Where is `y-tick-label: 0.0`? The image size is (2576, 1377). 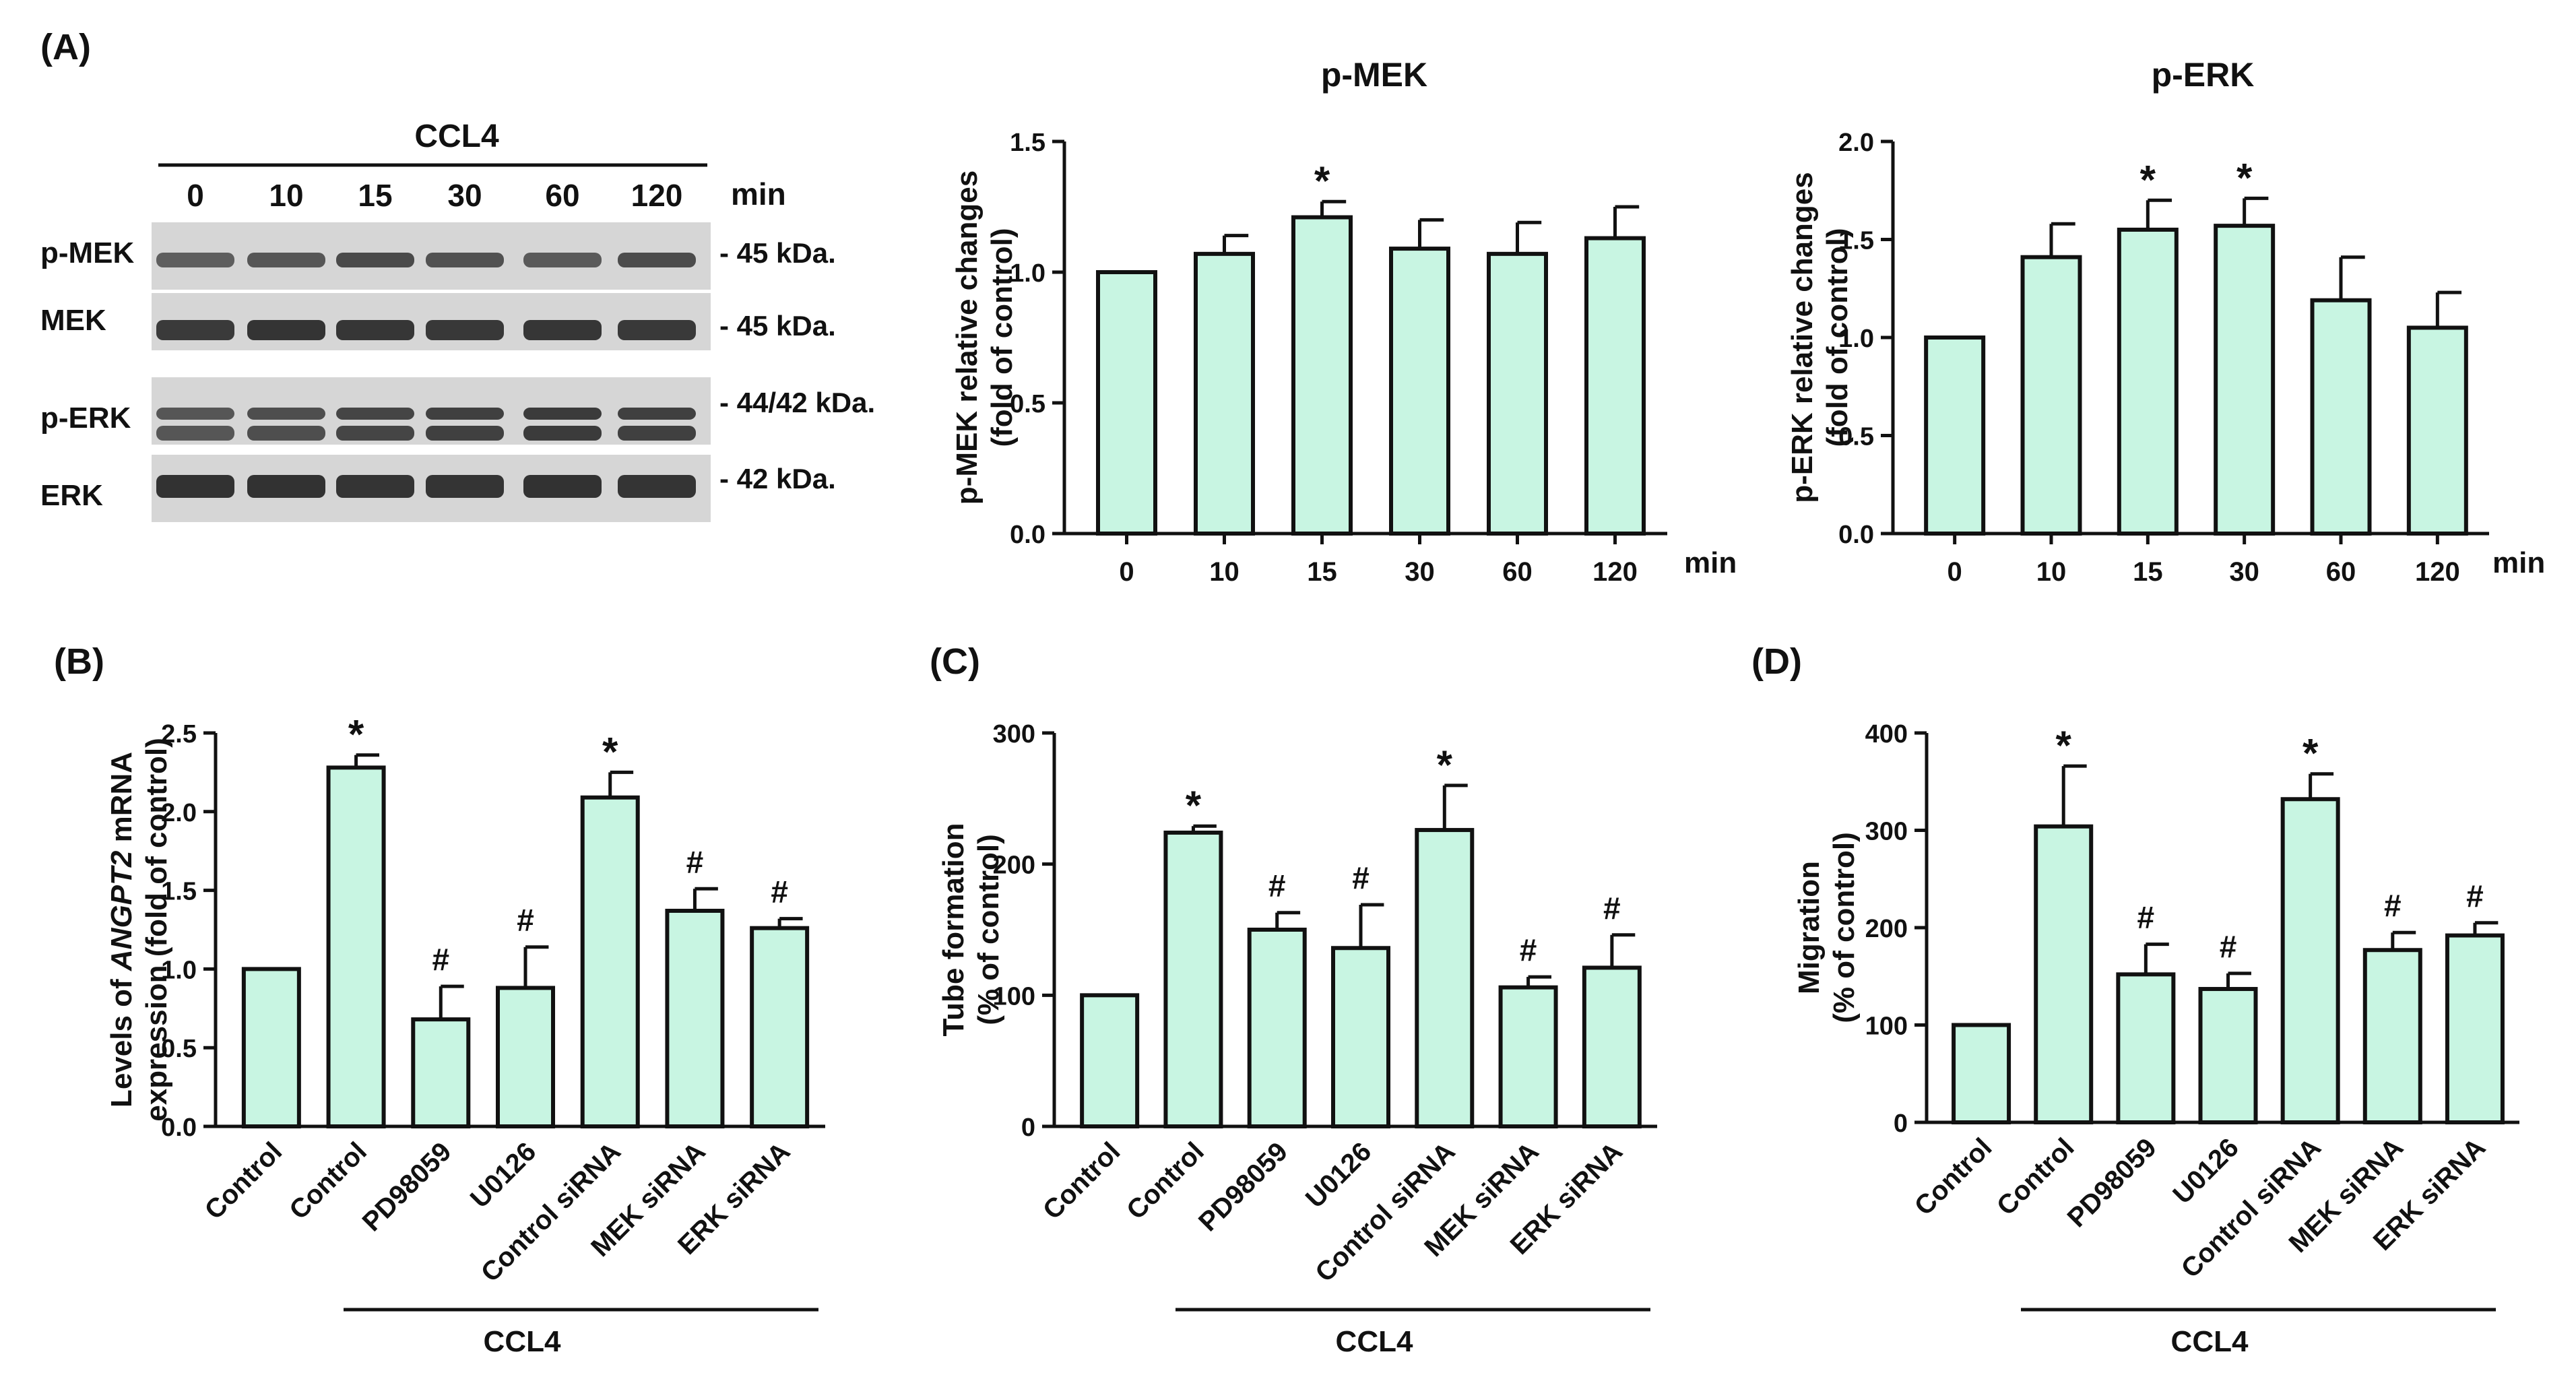 y-tick-label: 0.0 is located at coordinates (179, 1128).